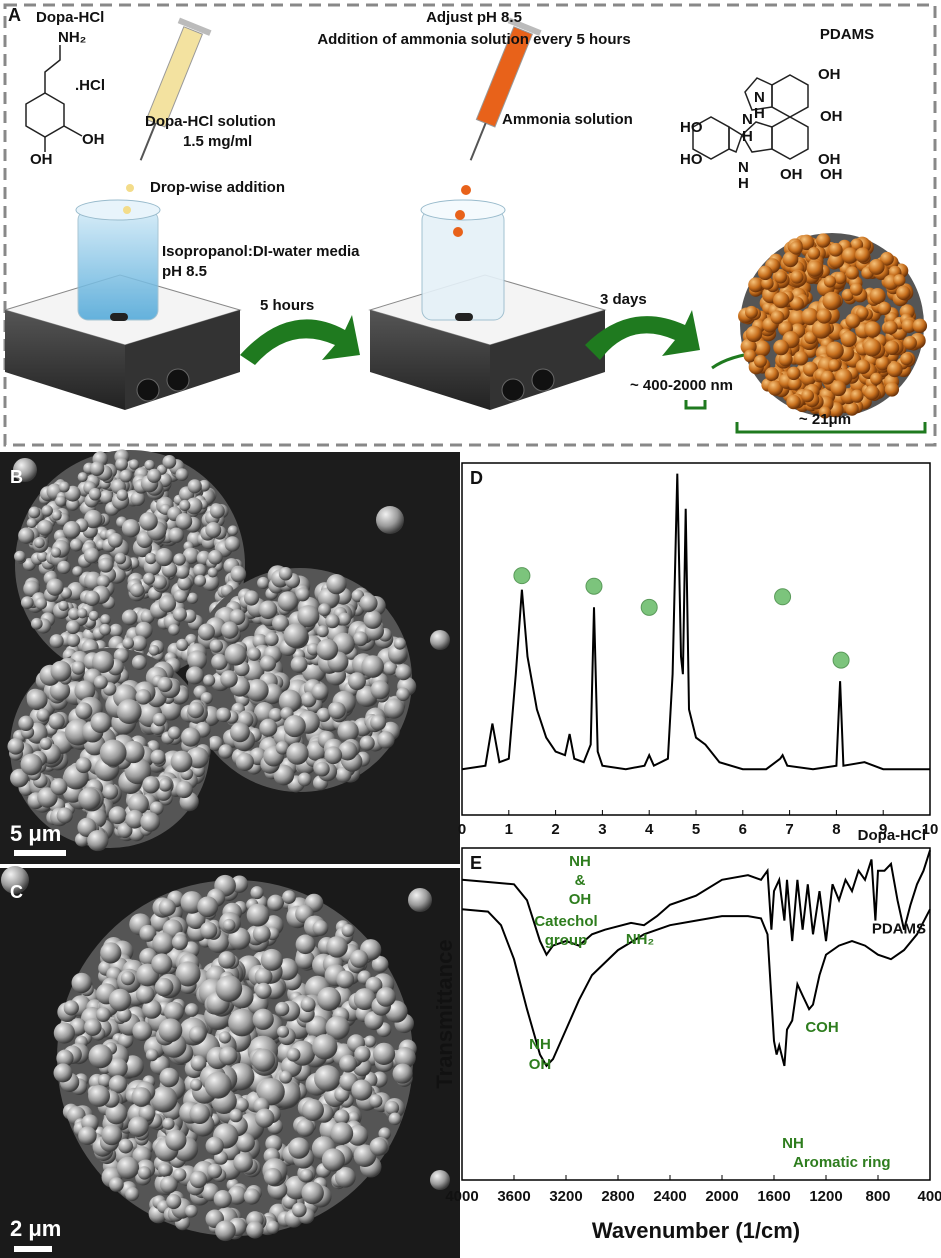 This screenshot has width=941, height=1258. Describe the element at coordinates (831, 428) in the screenshot. I see `size-bracket` at that location.